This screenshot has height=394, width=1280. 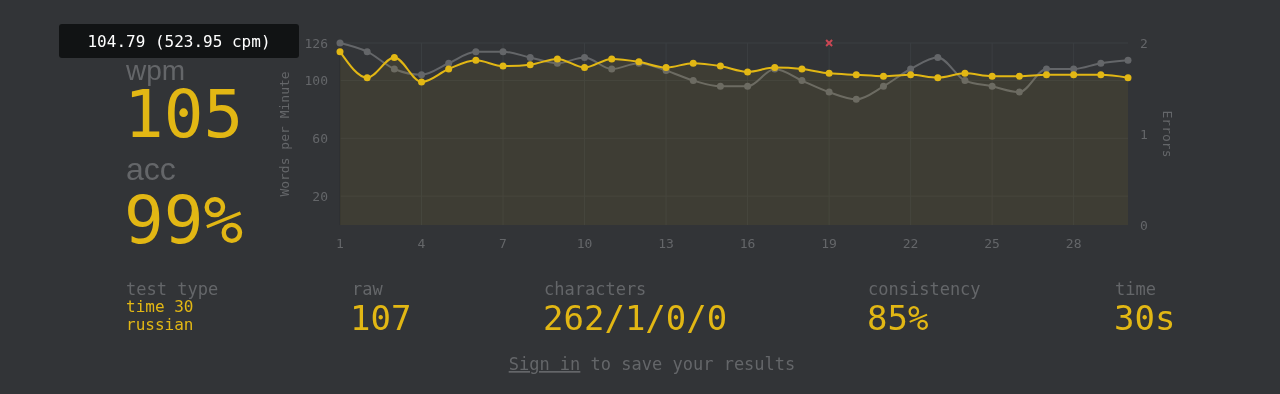 I want to click on text: 107, so click(x=381, y=318).